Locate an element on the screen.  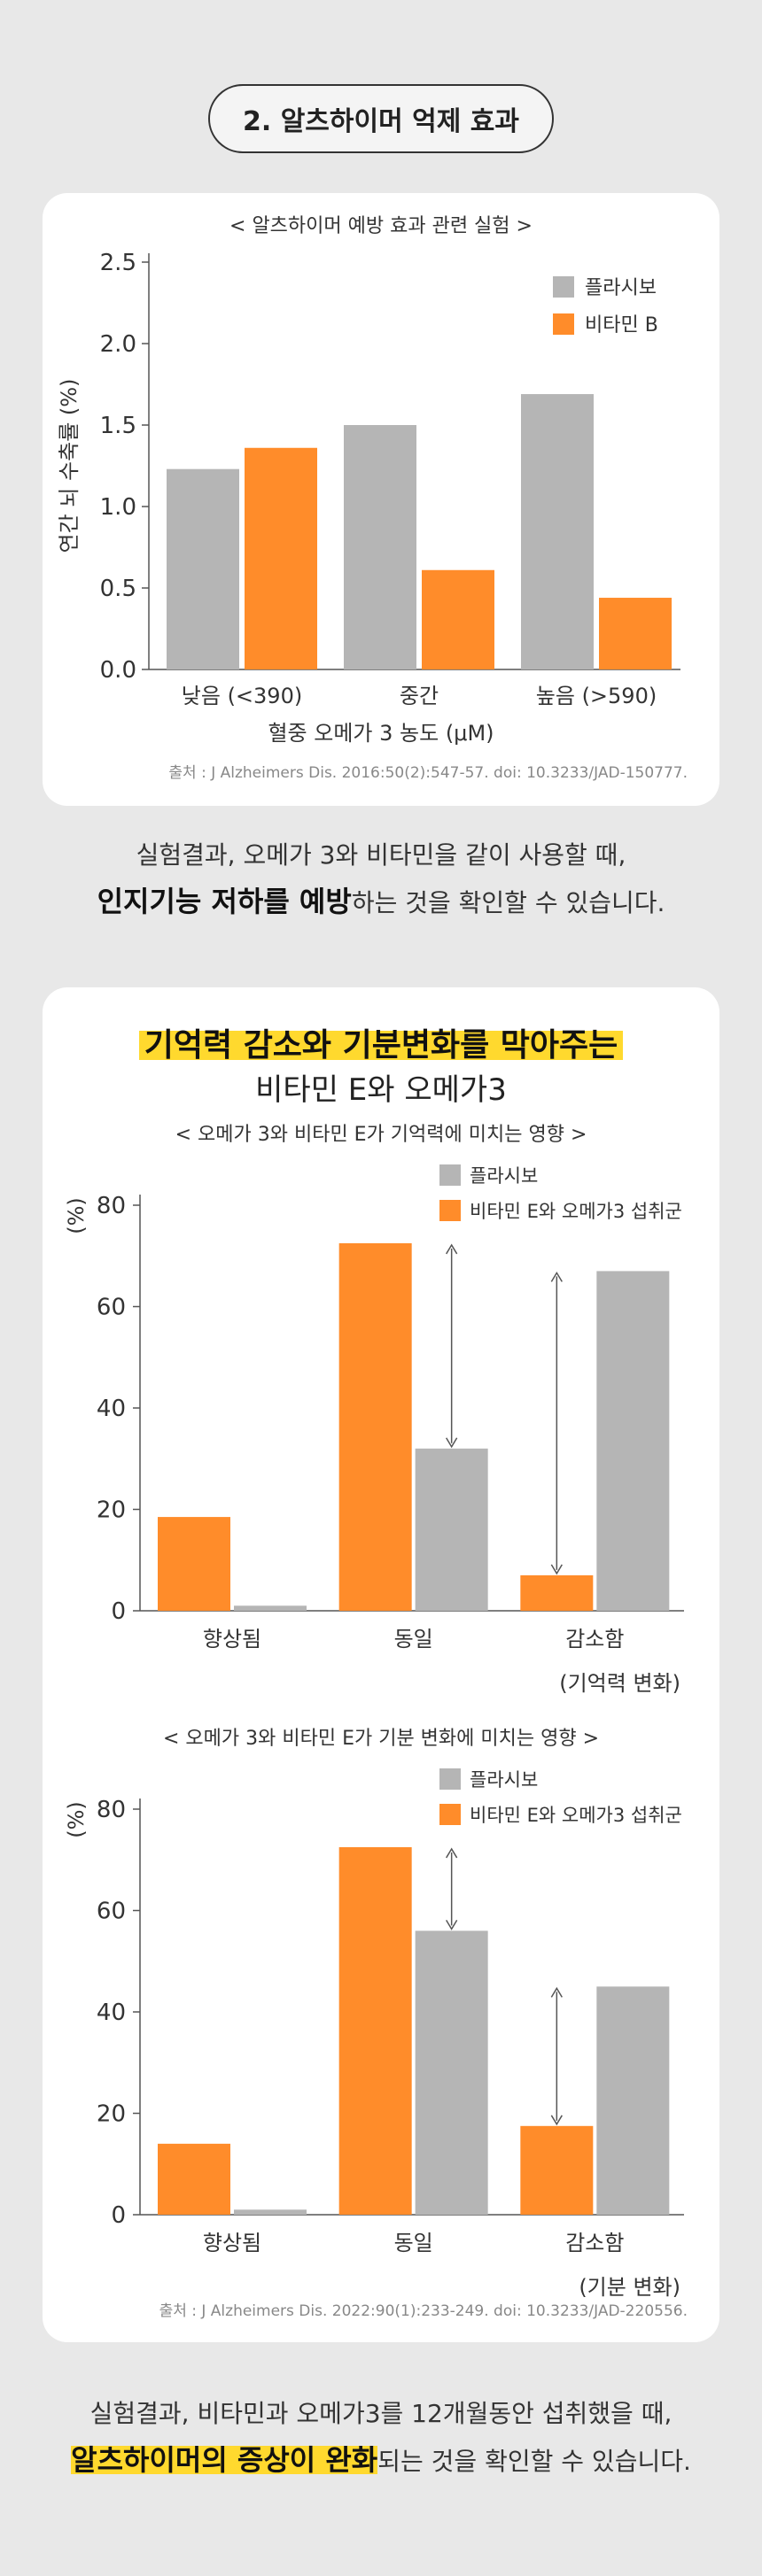
chart3-y-tick-label: 60 is located at coordinates (111, 1912).